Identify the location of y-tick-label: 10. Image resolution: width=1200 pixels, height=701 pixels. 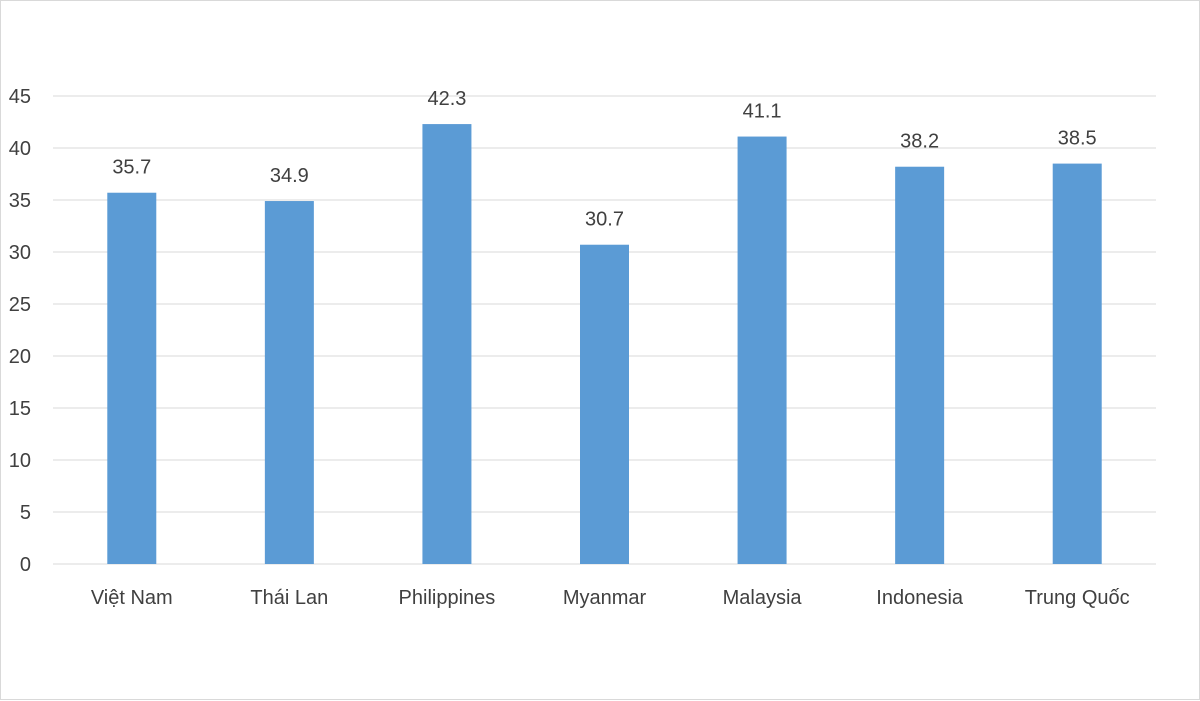
(20, 461).